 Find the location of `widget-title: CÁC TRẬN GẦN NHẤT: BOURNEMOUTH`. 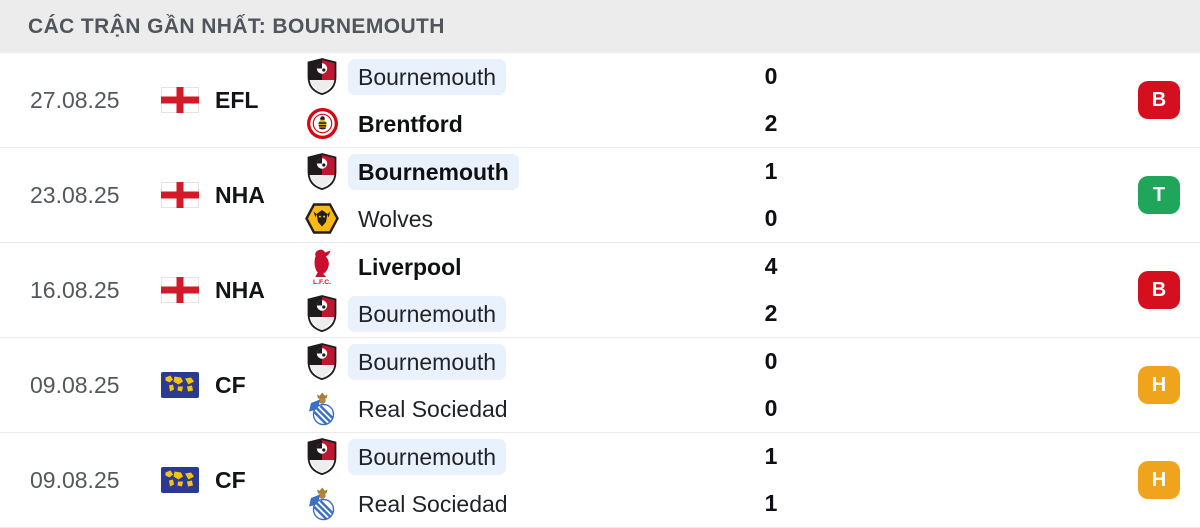

widget-title: CÁC TRẬN GẦN NHẤT: BOURNEMOUTH is located at coordinates (236, 26).